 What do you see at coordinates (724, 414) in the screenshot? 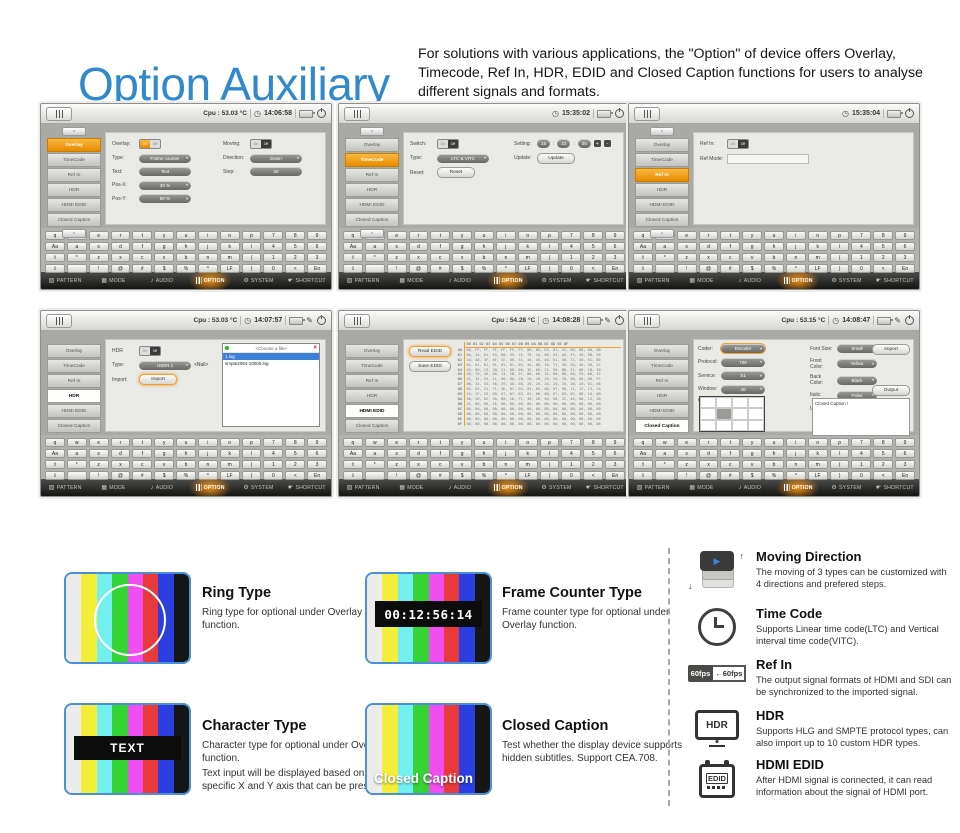
I see `caption-position-selected-cell` at bounding box center [724, 414].